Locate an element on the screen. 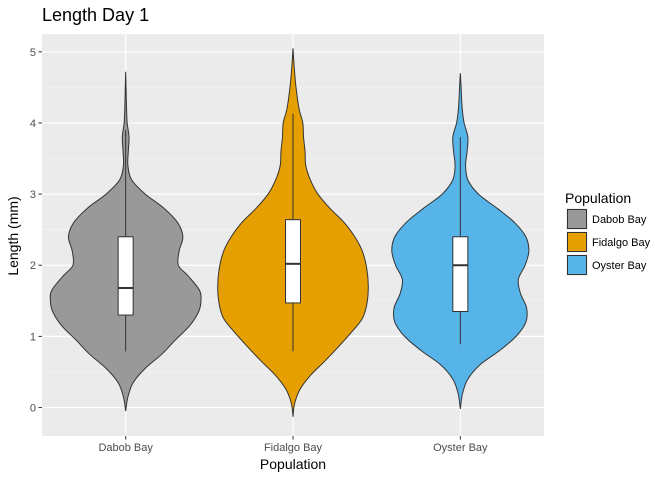 This screenshot has height=480, width=672. legend-label: Oyster Bay is located at coordinates (619, 266).